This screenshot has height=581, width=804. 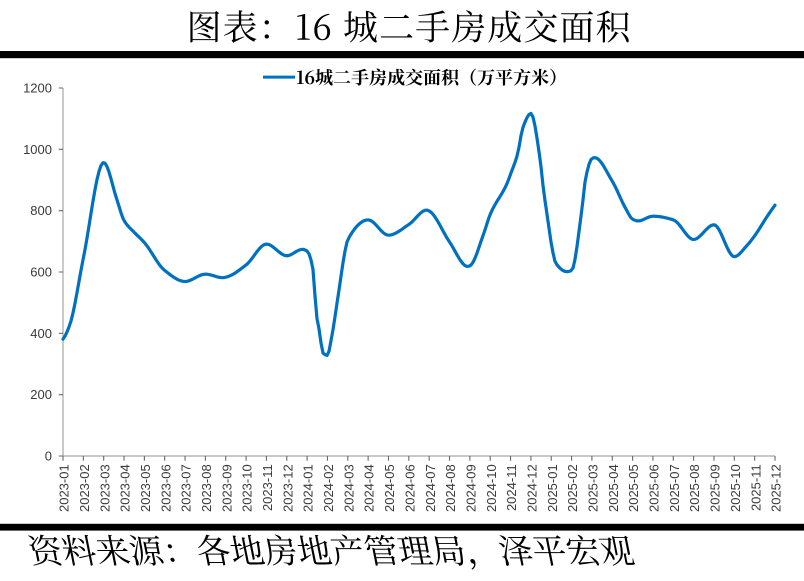 I want to click on svg-text: 0, so click(x=48, y=456).